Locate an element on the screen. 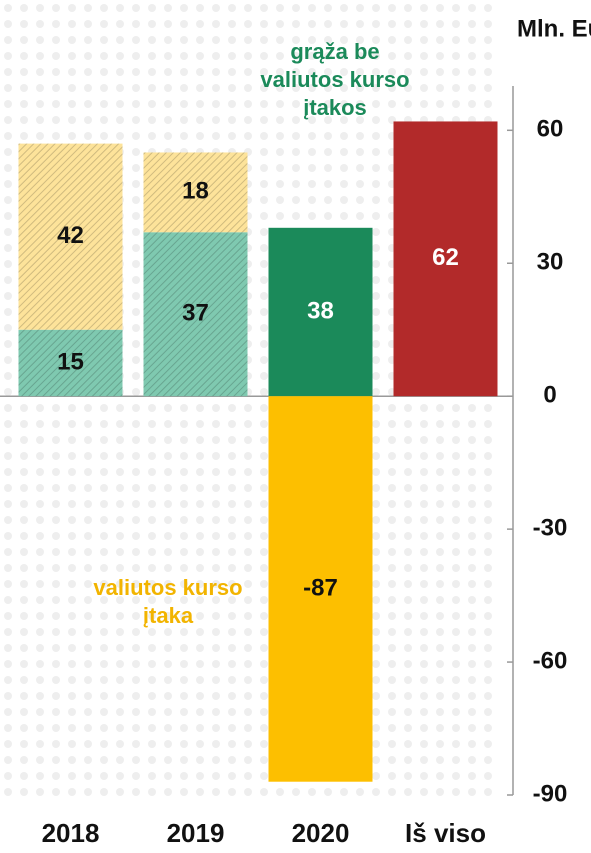  series-label: valiutos kurso įtaka is located at coordinates (168, 601).